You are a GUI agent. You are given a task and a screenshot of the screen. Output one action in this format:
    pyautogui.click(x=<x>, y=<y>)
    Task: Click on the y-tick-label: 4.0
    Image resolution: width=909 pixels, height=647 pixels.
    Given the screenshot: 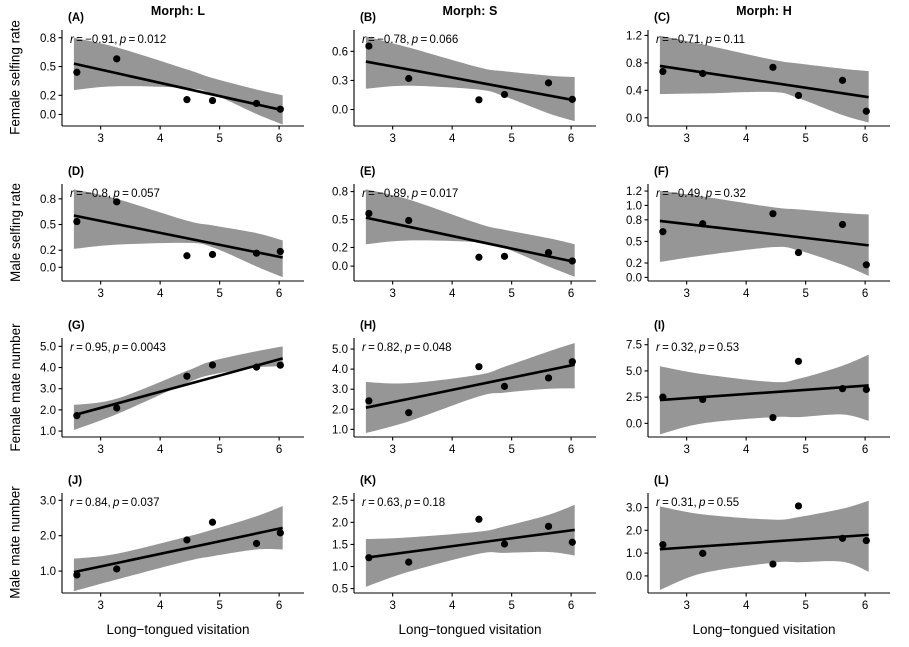 What is the action you would take?
    pyautogui.click(x=48, y=369)
    